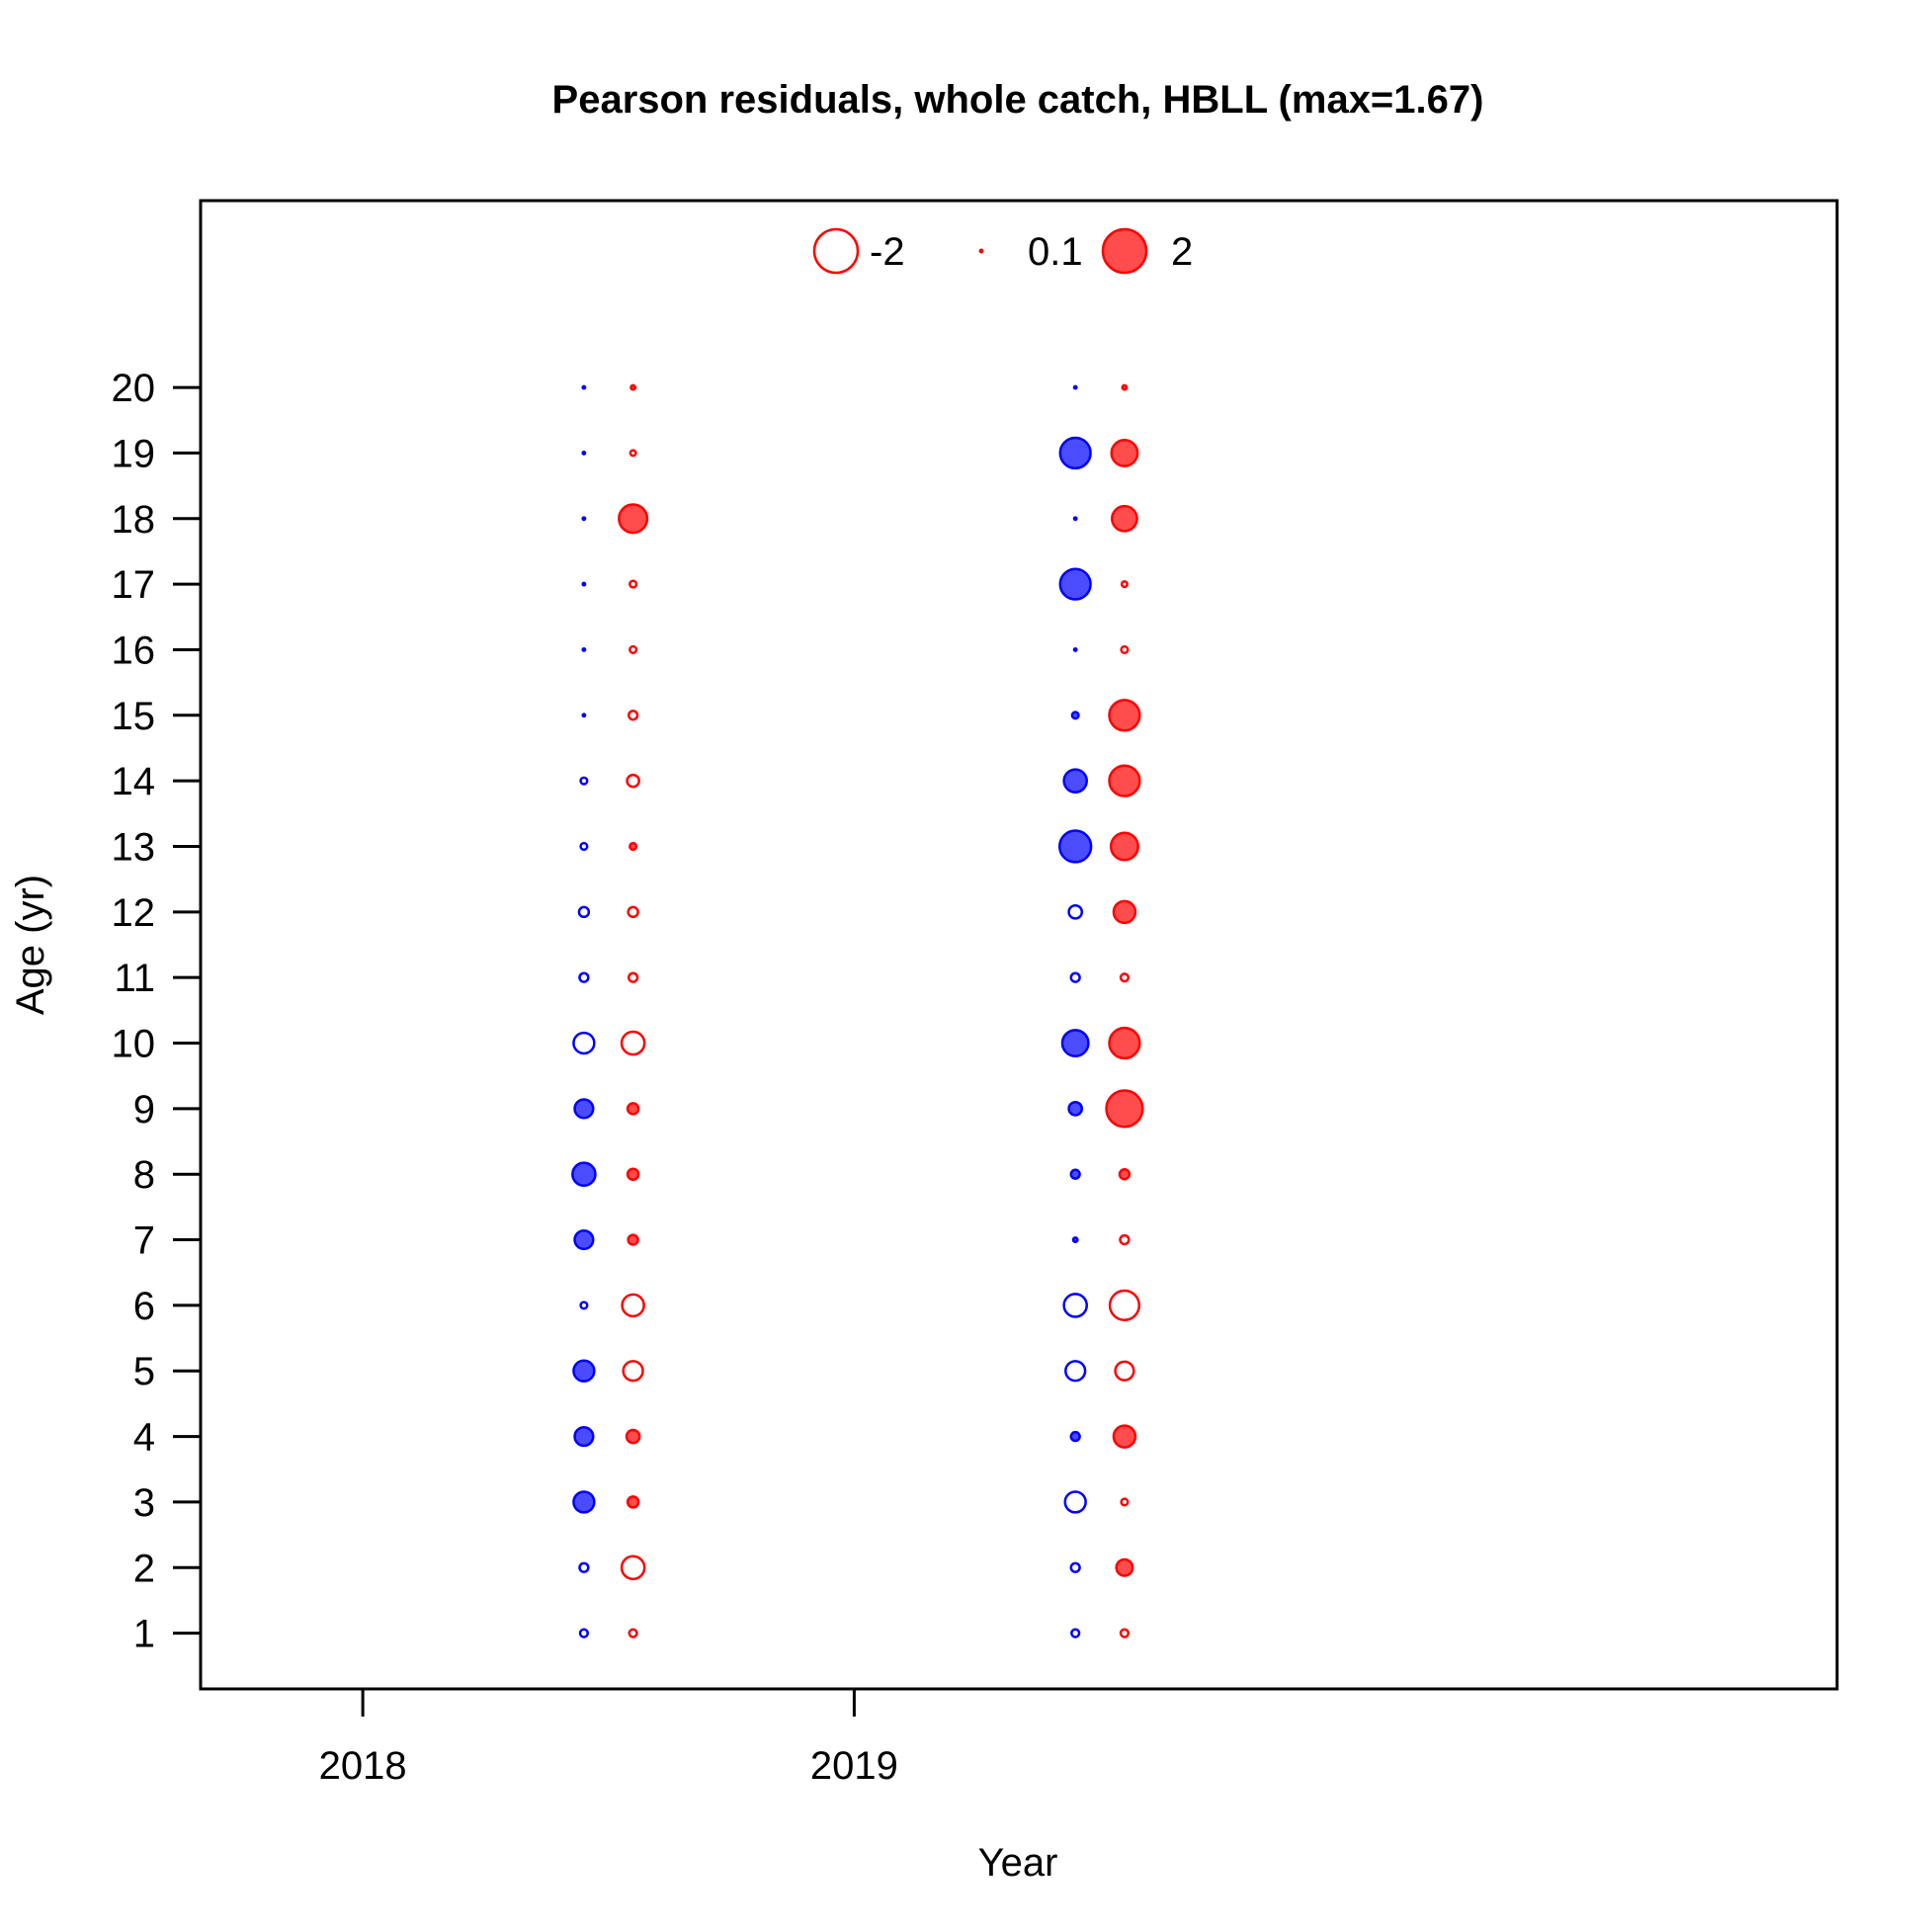 This screenshot has width=1927, height=1932. What do you see at coordinates (144, 1503) in the screenshot?
I see `y-tick-label: 3` at bounding box center [144, 1503].